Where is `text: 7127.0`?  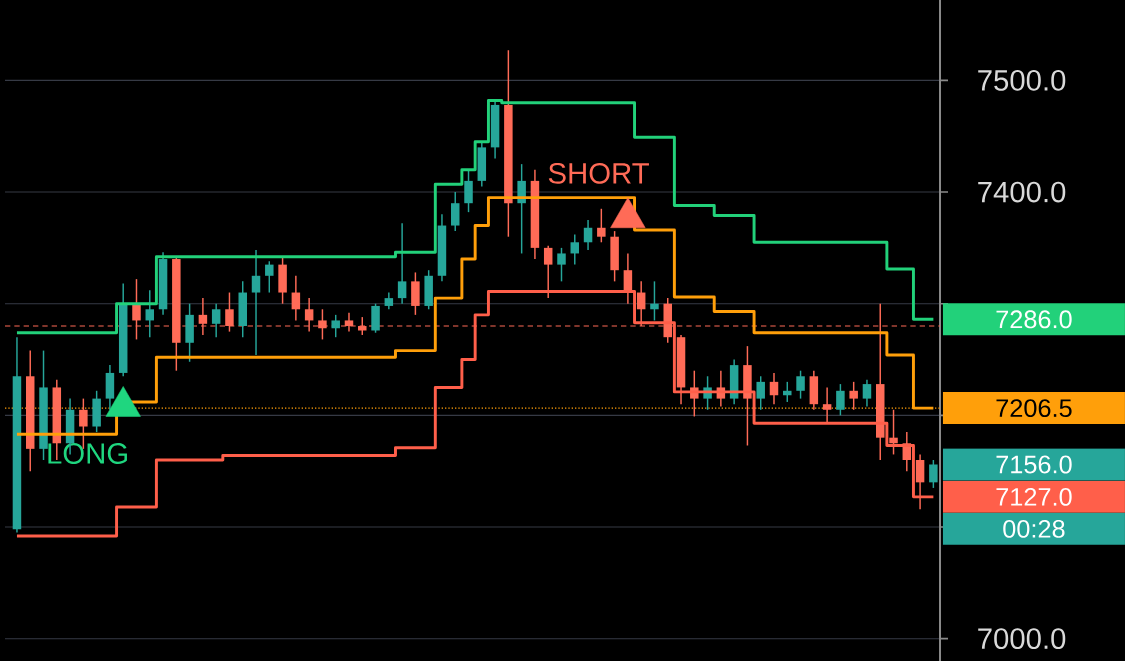 text: 7127.0 is located at coordinates (1034, 496).